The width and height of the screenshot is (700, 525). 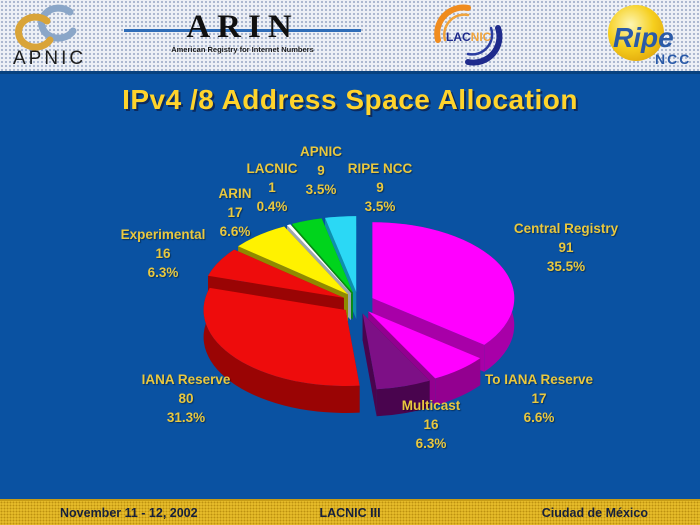 What do you see at coordinates (46, 27) in the screenshot?
I see `apnic-swirl-icon` at bounding box center [46, 27].